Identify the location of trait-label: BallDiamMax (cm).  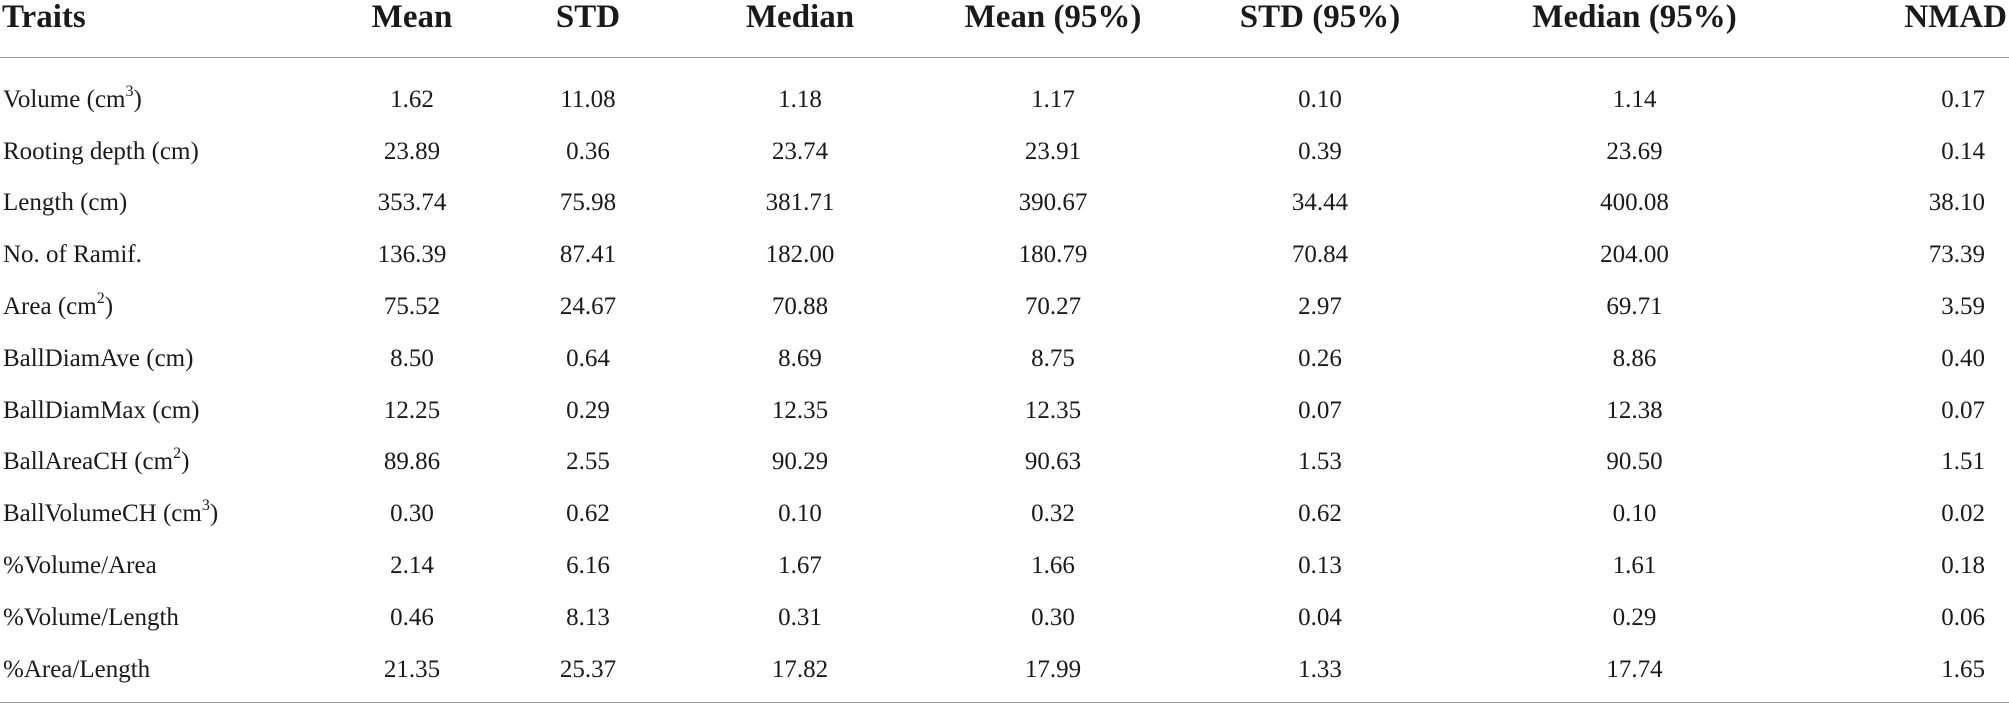
(101, 410).